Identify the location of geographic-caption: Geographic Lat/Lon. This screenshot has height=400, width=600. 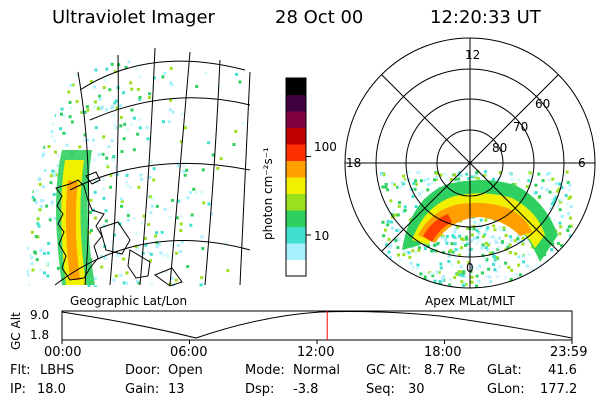
(129, 301).